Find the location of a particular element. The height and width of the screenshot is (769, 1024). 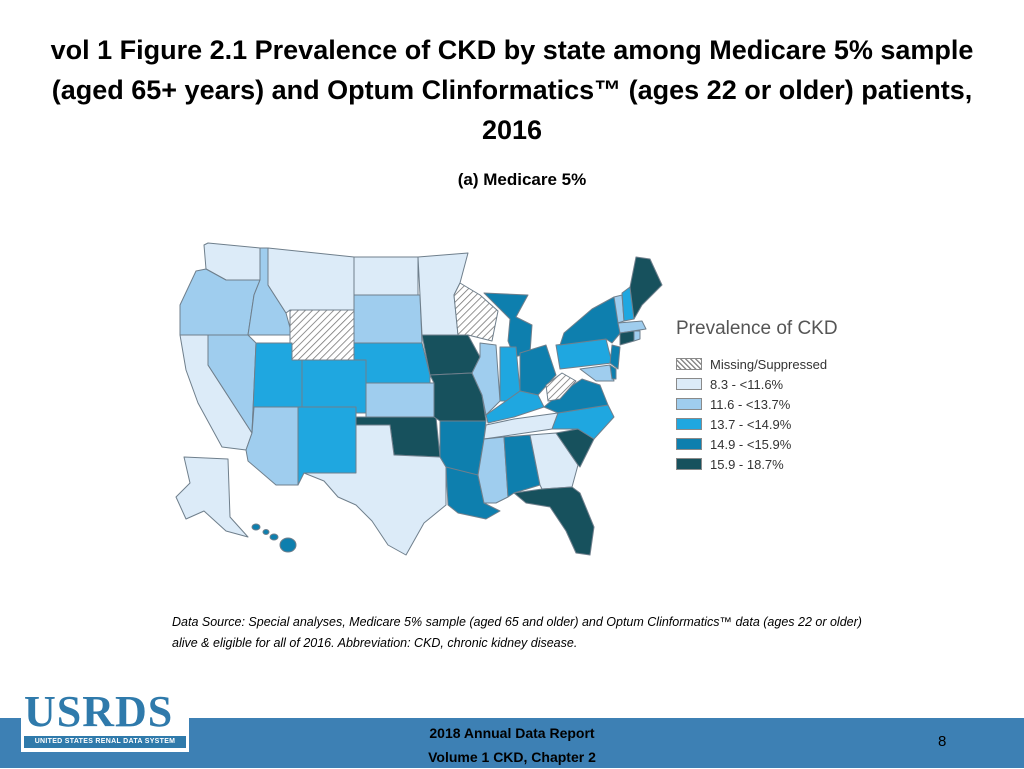

state-al is located at coordinates (522, 466).